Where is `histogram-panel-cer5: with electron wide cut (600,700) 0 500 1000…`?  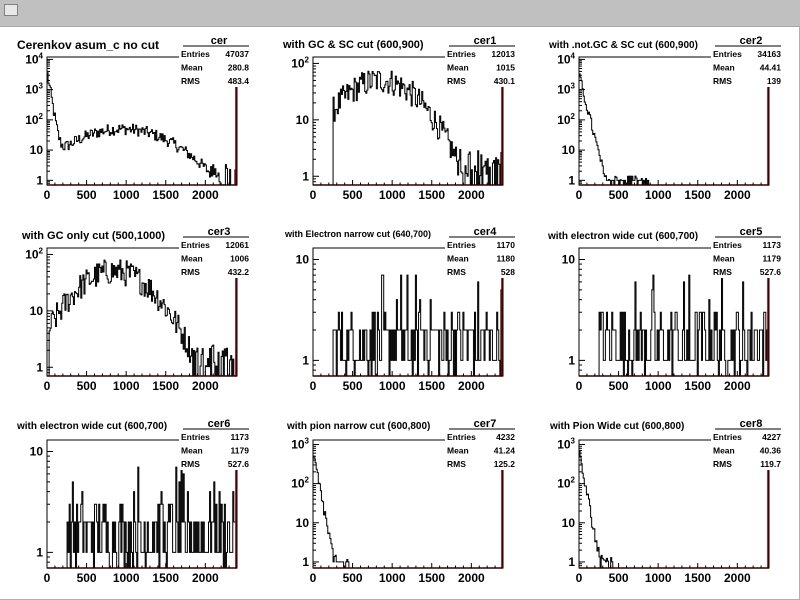
histogram-panel-cer5: with electron wide cut (600,700) 0 500 1000… is located at coordinates (665, 309).